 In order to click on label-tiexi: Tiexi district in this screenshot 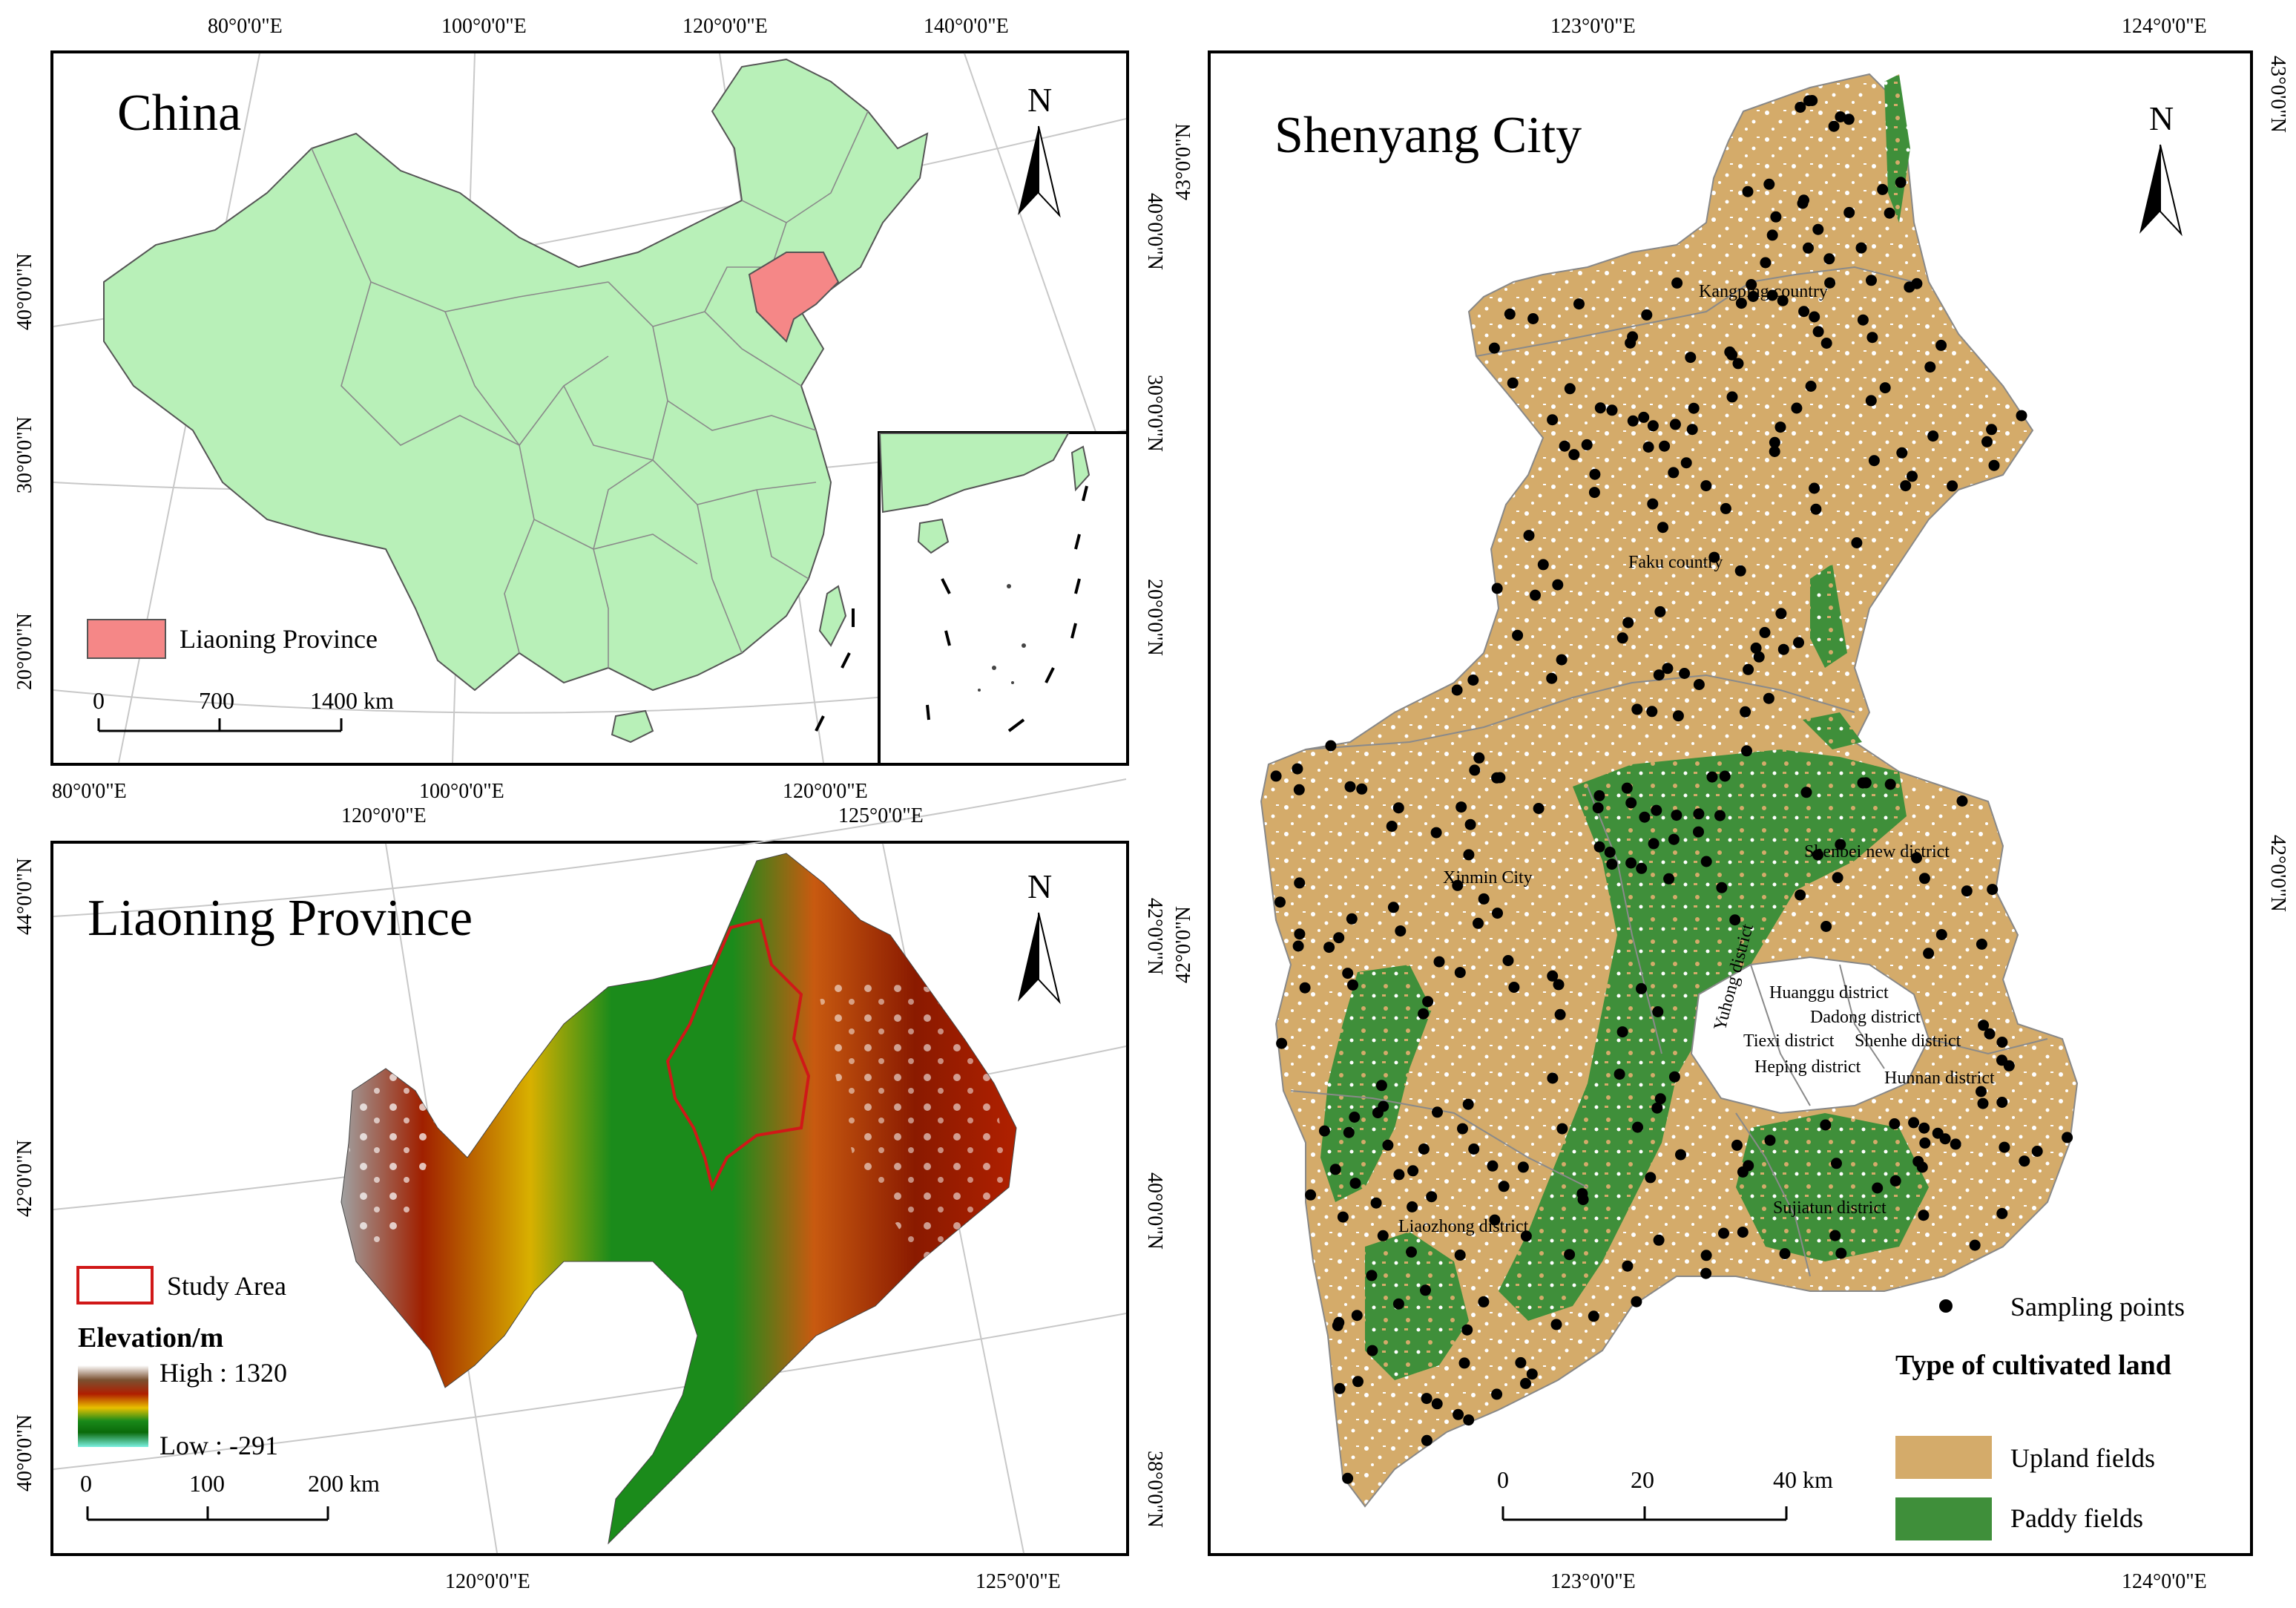, I will do `click(1789, 1041)`.